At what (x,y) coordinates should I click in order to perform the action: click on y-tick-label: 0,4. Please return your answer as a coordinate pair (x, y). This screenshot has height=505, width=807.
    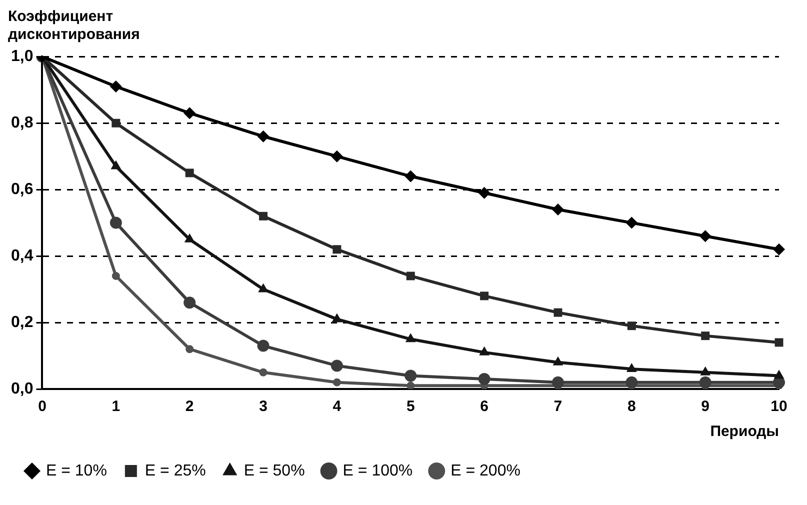
    Looking at the image, I should click on (22, 255).